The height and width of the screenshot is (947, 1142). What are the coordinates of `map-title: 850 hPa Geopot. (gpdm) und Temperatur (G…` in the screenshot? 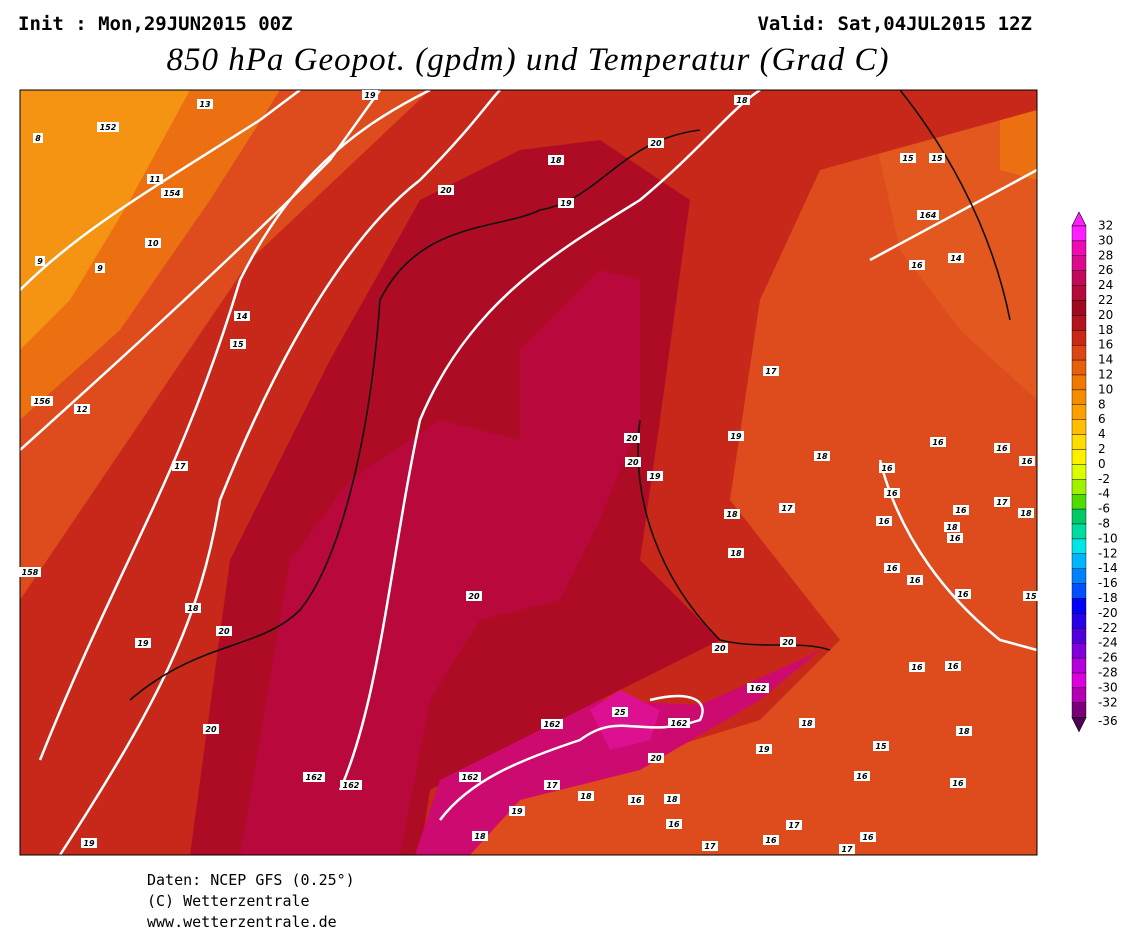 It's located at (527, 60).